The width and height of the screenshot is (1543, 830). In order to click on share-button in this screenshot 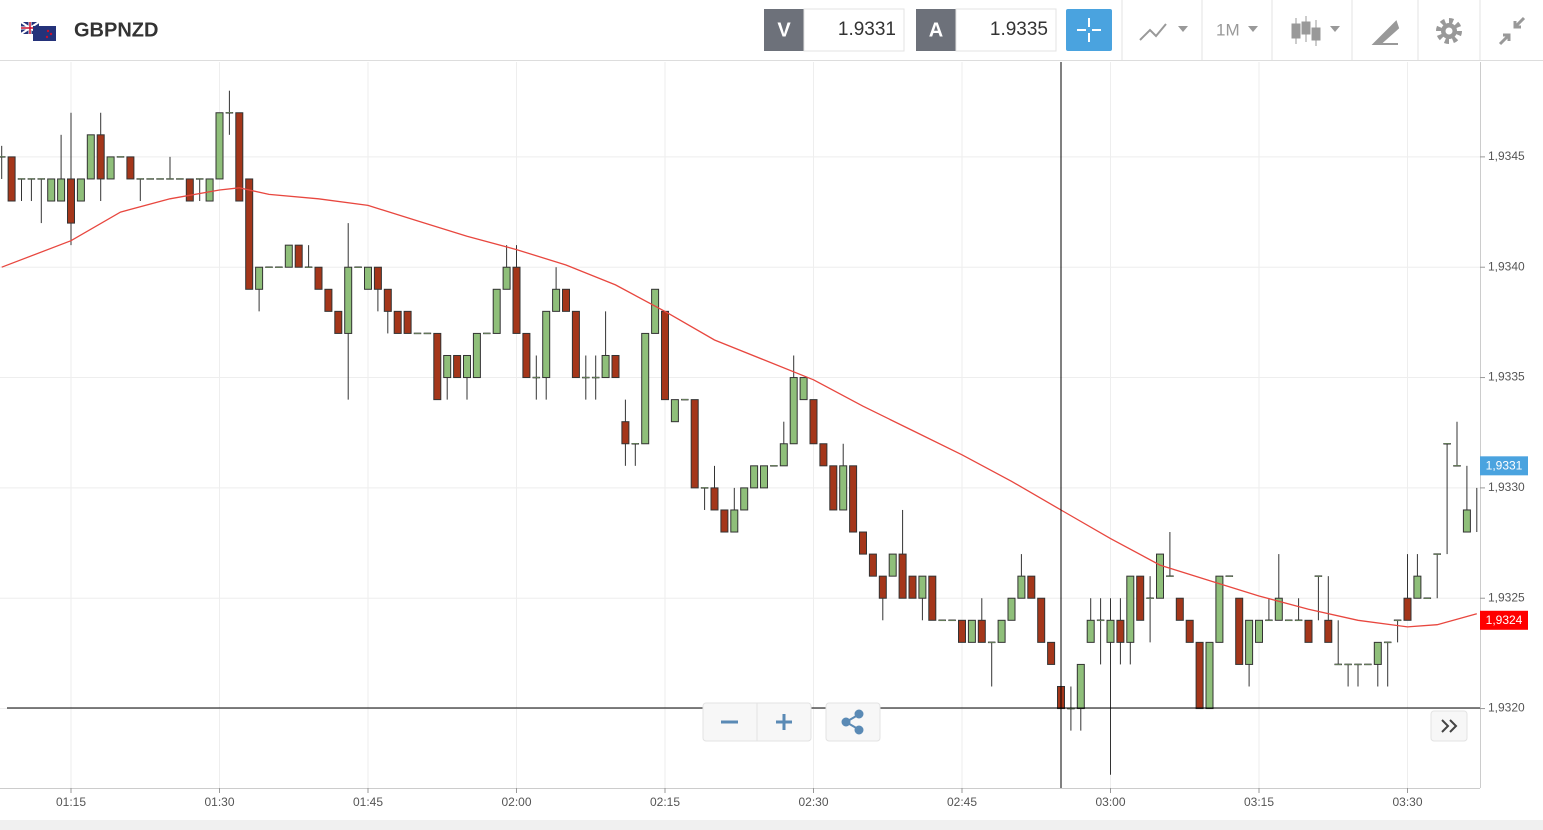, I will do `click(852, 722)`.